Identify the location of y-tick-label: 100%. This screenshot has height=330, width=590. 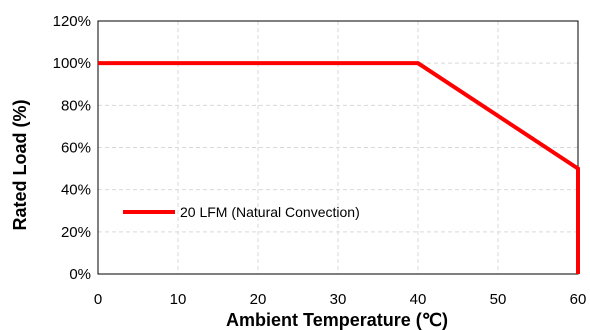
(72, 63).